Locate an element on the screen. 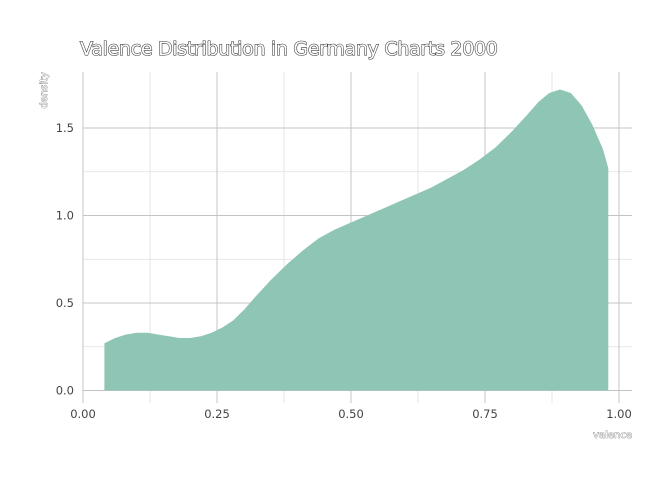  x-tick-label: 0.75 is located at coordinates (485, 414).